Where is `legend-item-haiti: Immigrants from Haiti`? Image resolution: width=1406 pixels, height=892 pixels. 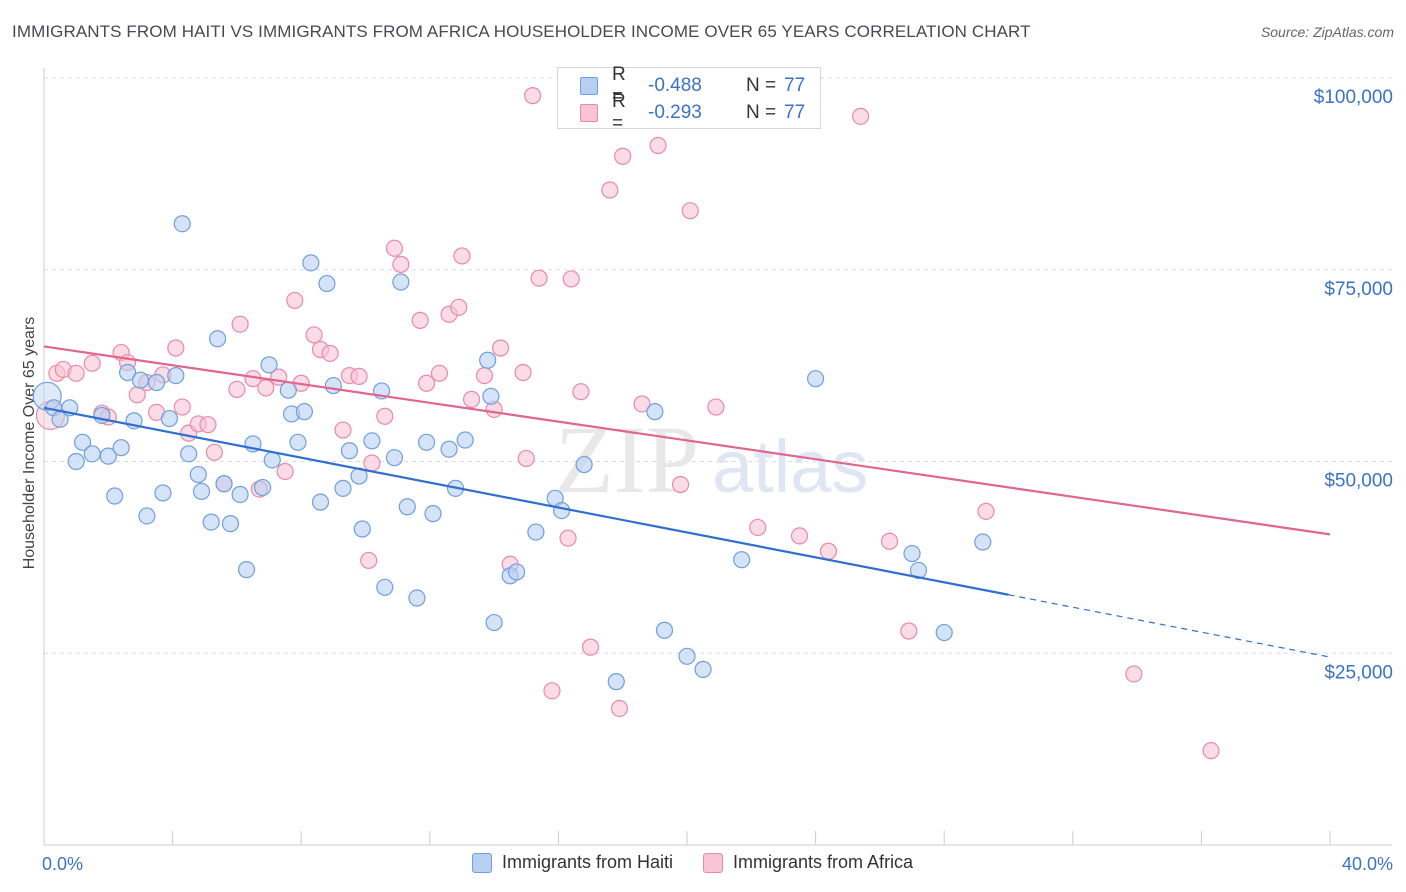
legend-item-haiti: Immigrants from Haiti is located at coordinates (572, 862).